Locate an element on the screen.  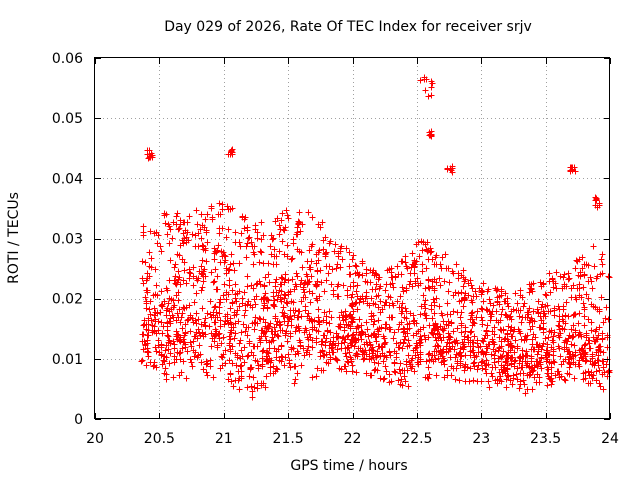
y-tick-label: 0.02 is located at coordinates (67, 300).